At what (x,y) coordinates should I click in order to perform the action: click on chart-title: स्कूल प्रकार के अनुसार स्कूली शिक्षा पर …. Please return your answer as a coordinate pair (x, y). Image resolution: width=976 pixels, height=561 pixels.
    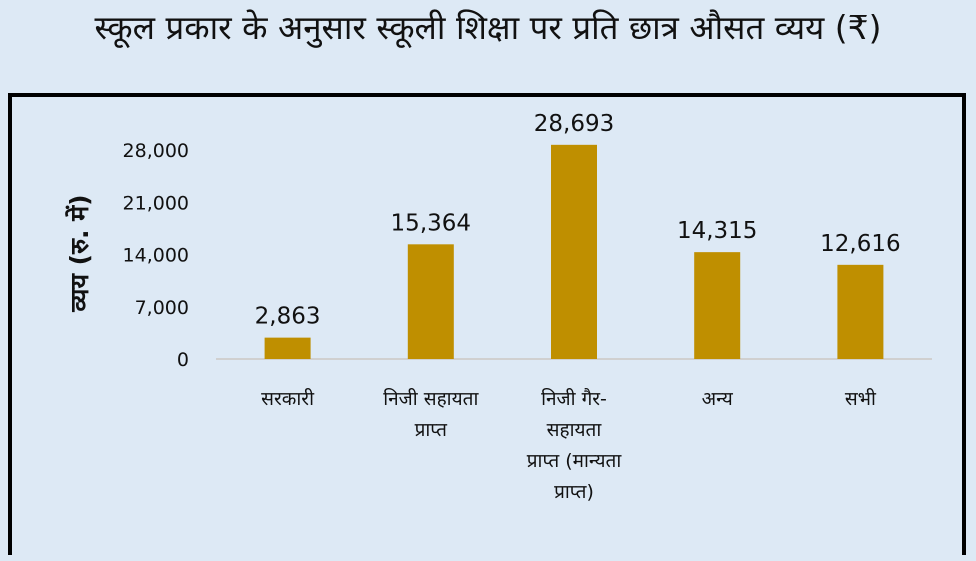
    Looking at the image, I should click on (488, 27).